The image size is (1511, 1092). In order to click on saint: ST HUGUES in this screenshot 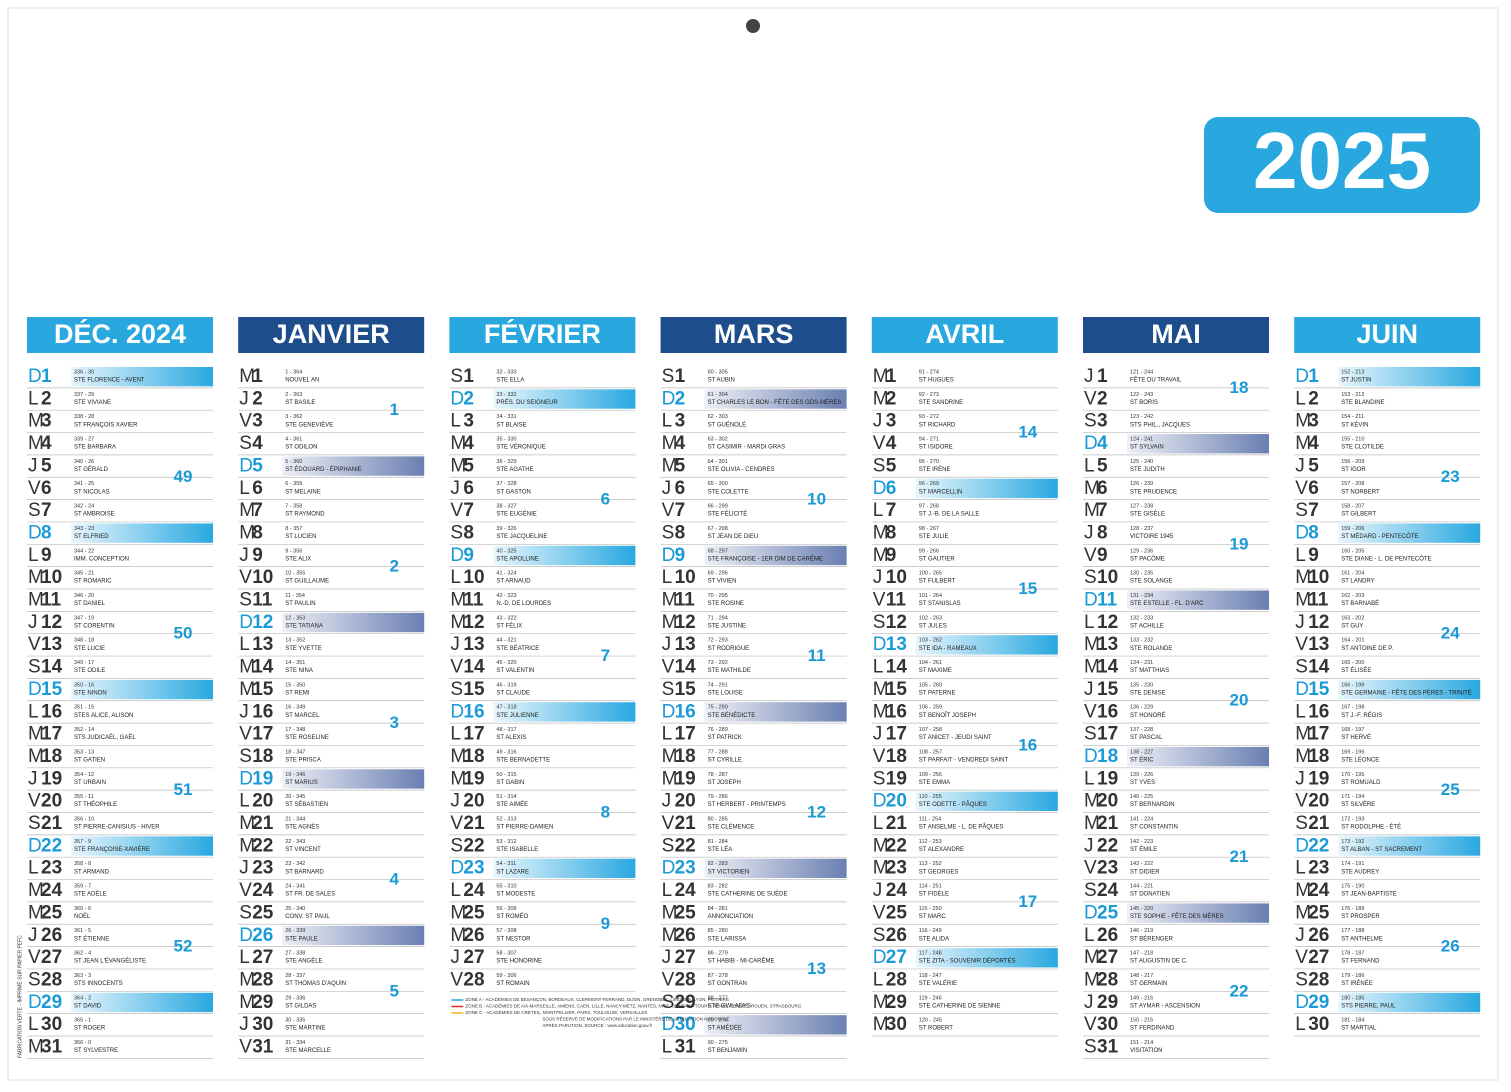, I will do `click(936, 381)`.